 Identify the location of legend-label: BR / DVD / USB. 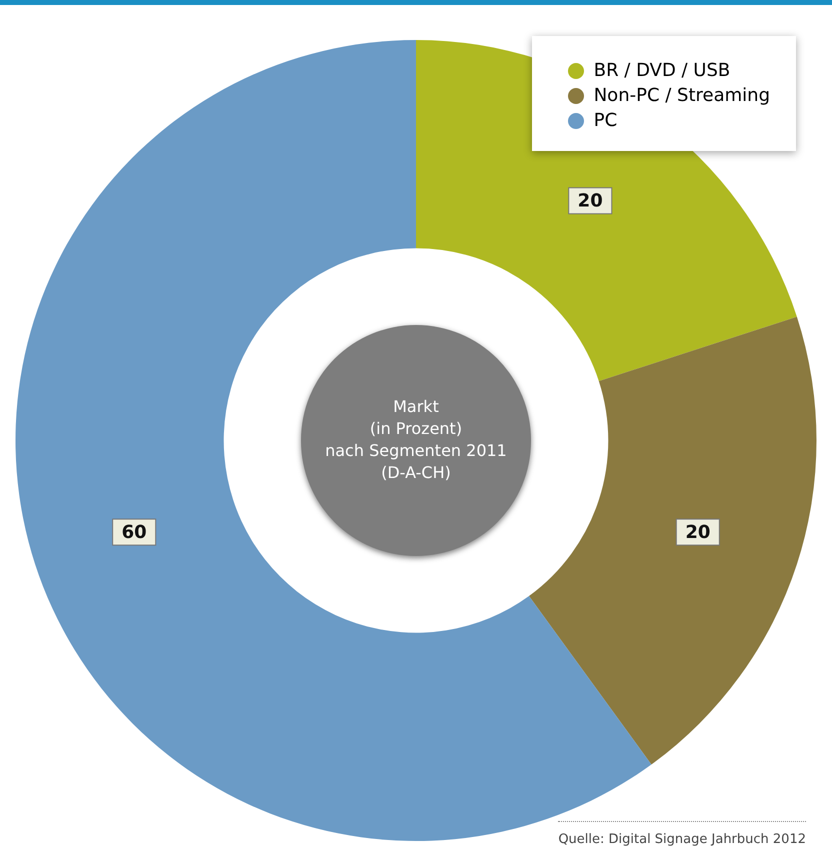
(662, 71).